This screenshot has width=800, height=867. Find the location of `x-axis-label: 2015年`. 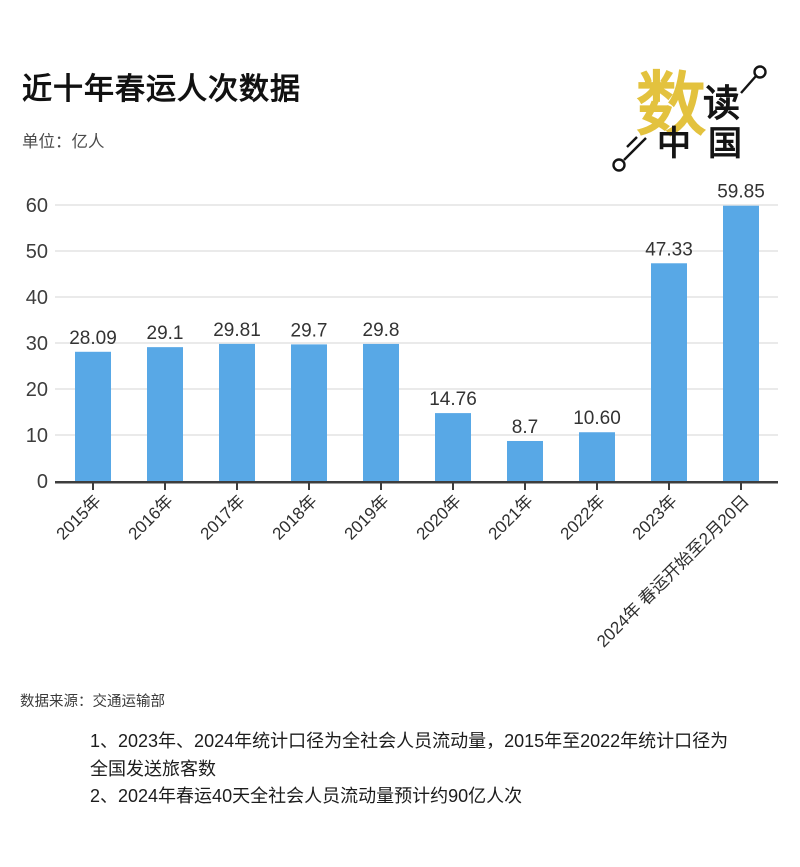

x-axis-label: 2015年 is located at coordinates (79, 517).